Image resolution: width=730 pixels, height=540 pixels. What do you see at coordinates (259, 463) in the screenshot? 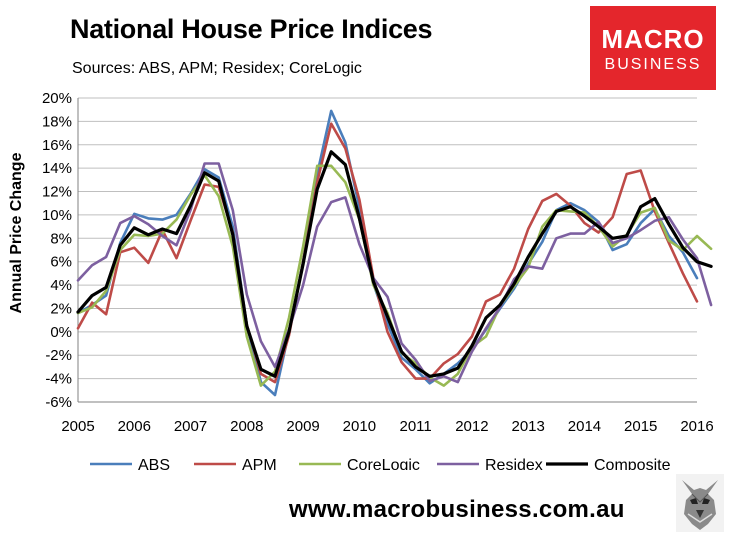
I see `legend-label-apm: APM` at bounding box center [259, 463].